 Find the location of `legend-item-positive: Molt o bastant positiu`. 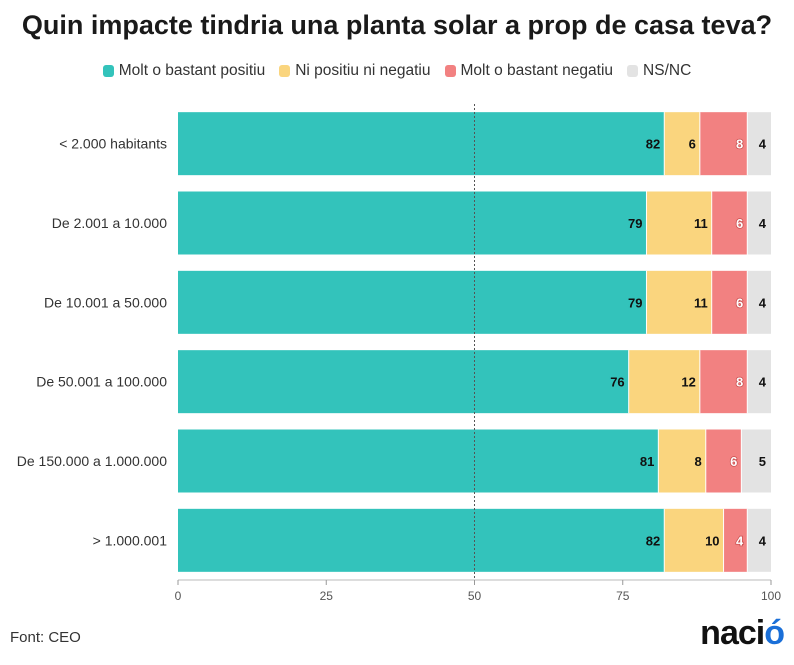

legend-item-positive: Molt o bastant positiu is located at coordinates (184, 71).